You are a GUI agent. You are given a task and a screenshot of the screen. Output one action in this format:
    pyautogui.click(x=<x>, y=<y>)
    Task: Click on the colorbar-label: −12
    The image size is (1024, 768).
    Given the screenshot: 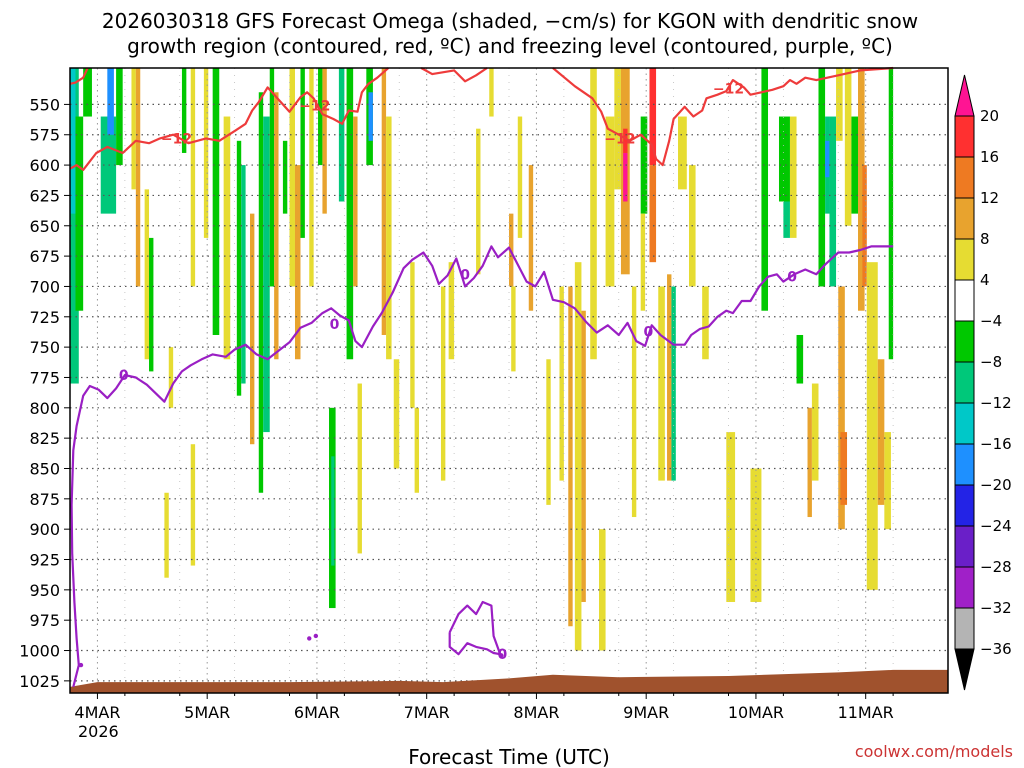 What is the action you would take?
    pyautogui.click(x=996, y=403)
    